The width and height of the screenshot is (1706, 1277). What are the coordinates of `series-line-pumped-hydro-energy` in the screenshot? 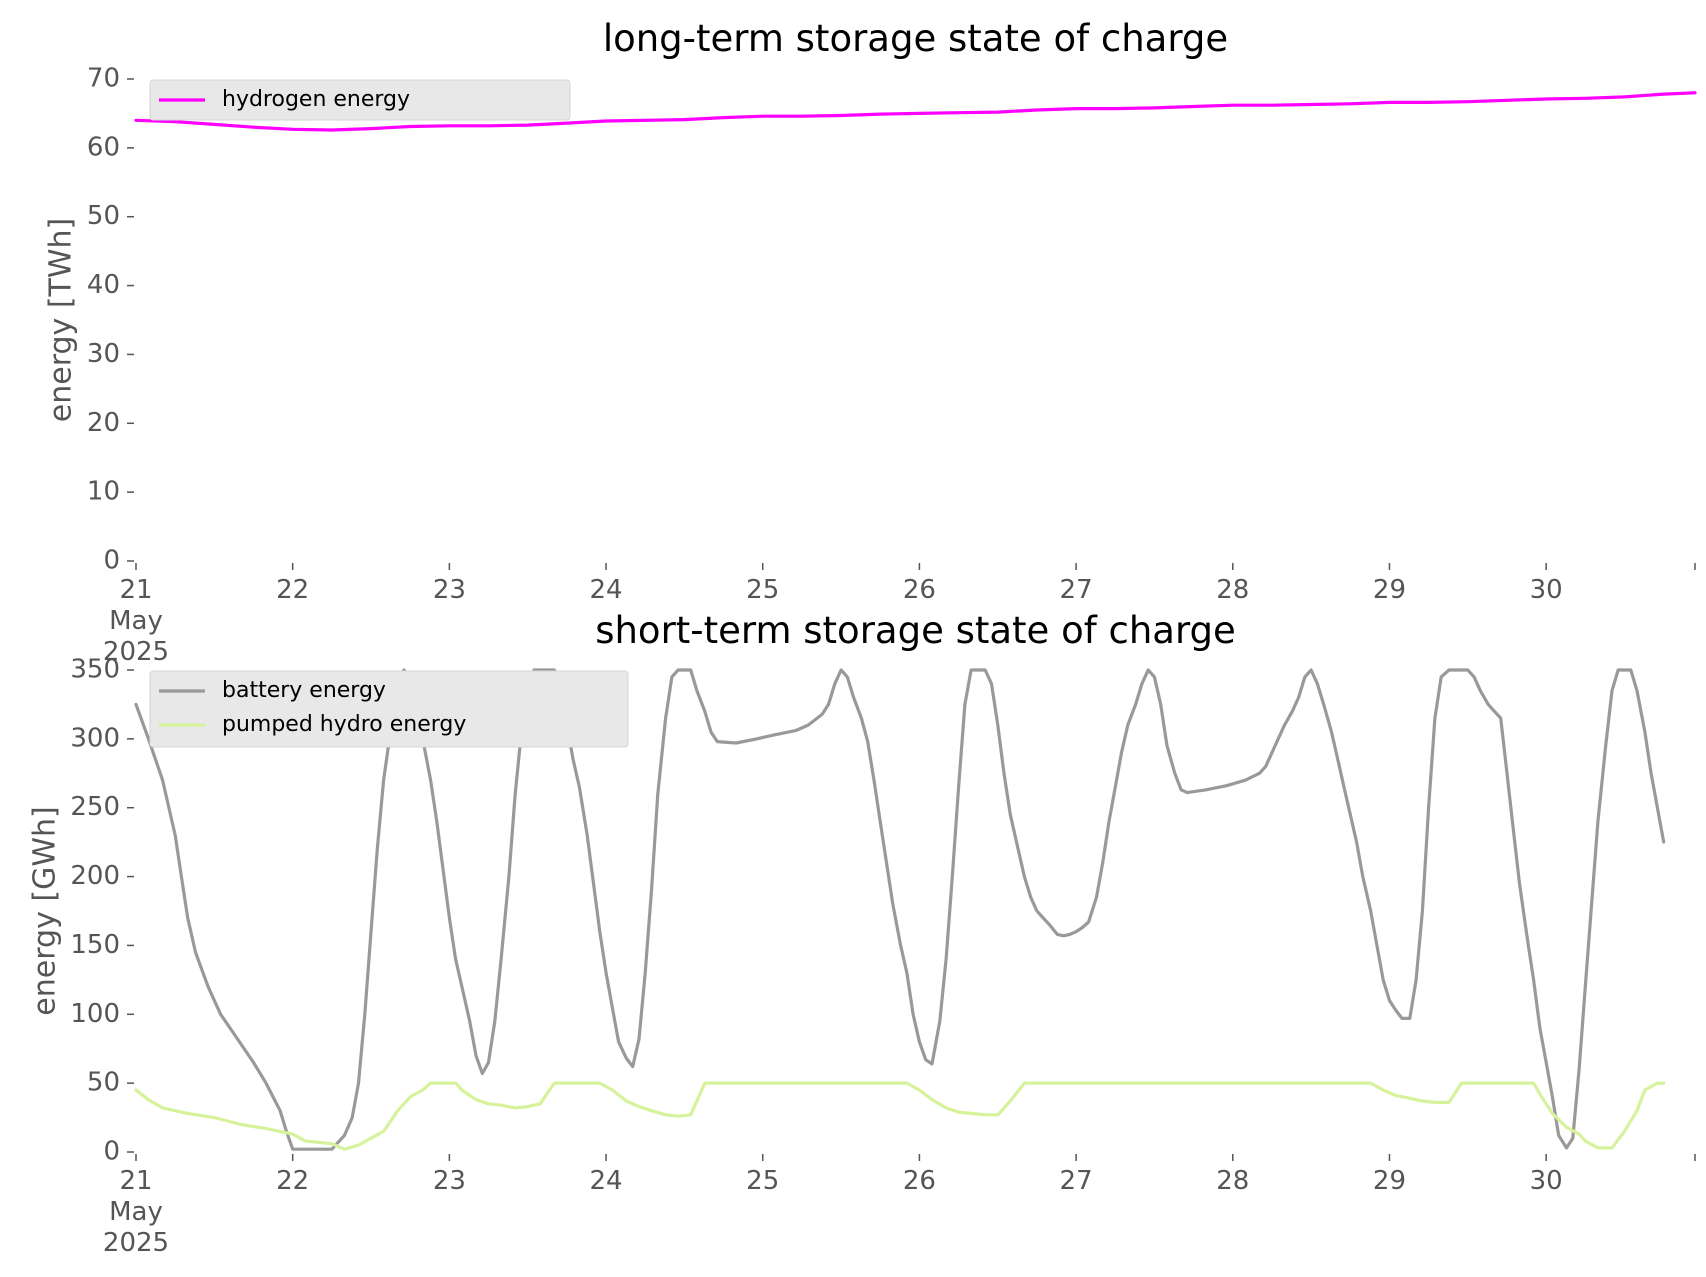 It's located at (900, 1116).